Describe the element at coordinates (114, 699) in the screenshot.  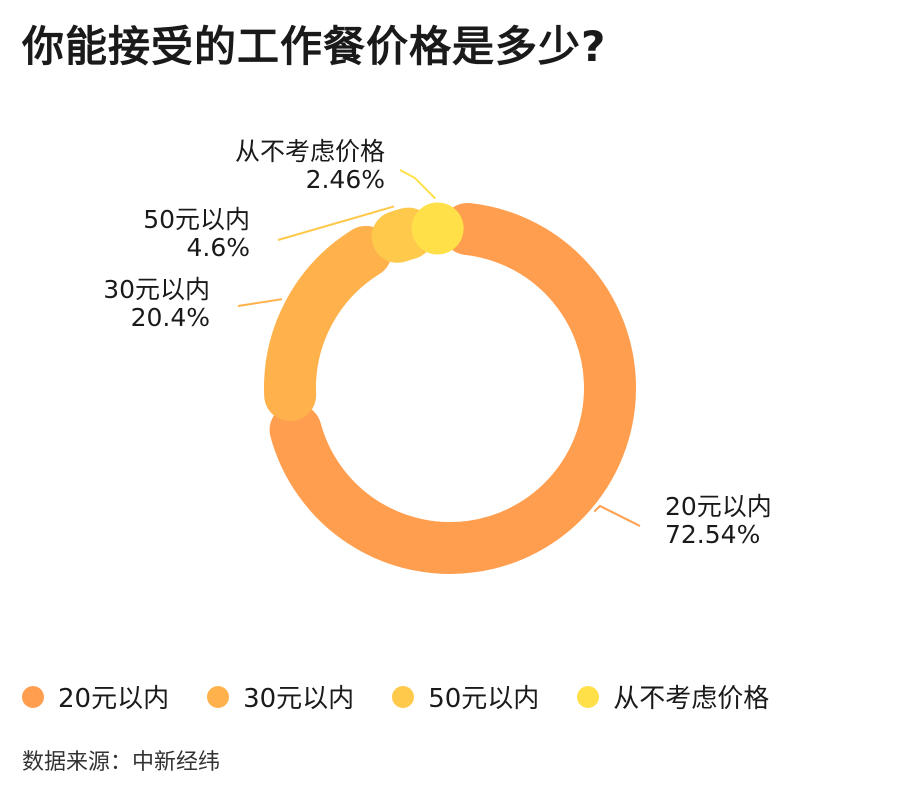
I see `legend-label-20: 20元以内` at that location.